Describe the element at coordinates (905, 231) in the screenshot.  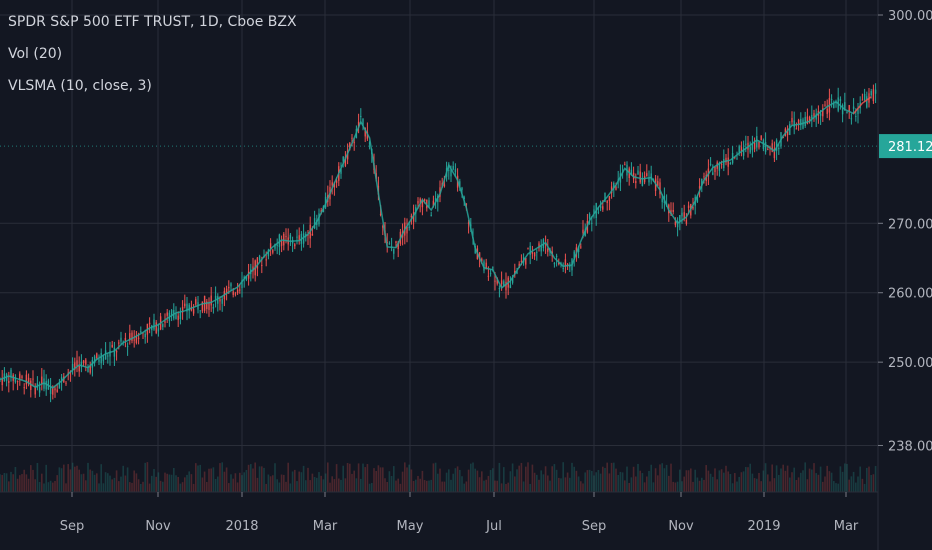
I see `price-axis: 300.00 270.00 260.00 250.00 238.00` at that location.